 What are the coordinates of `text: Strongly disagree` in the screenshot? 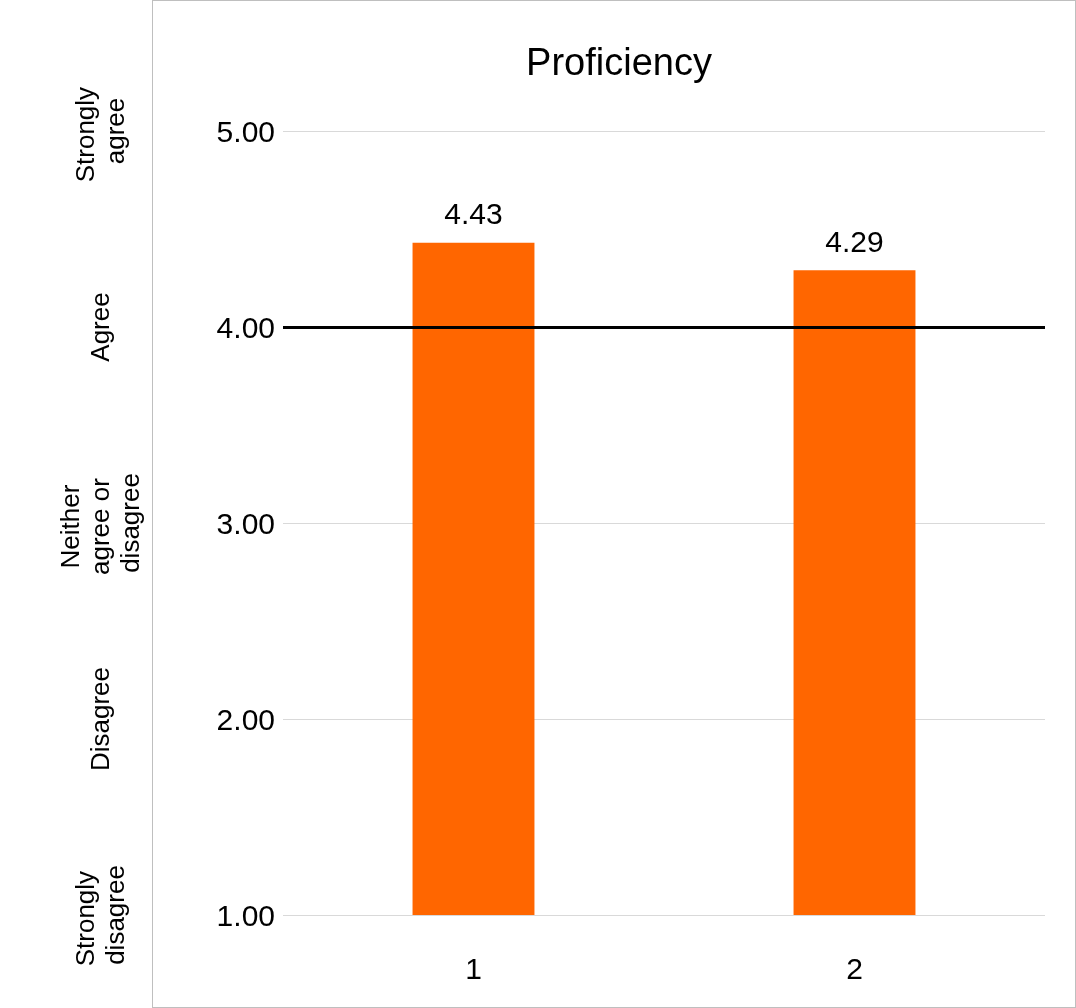 It's located at (100, 915).